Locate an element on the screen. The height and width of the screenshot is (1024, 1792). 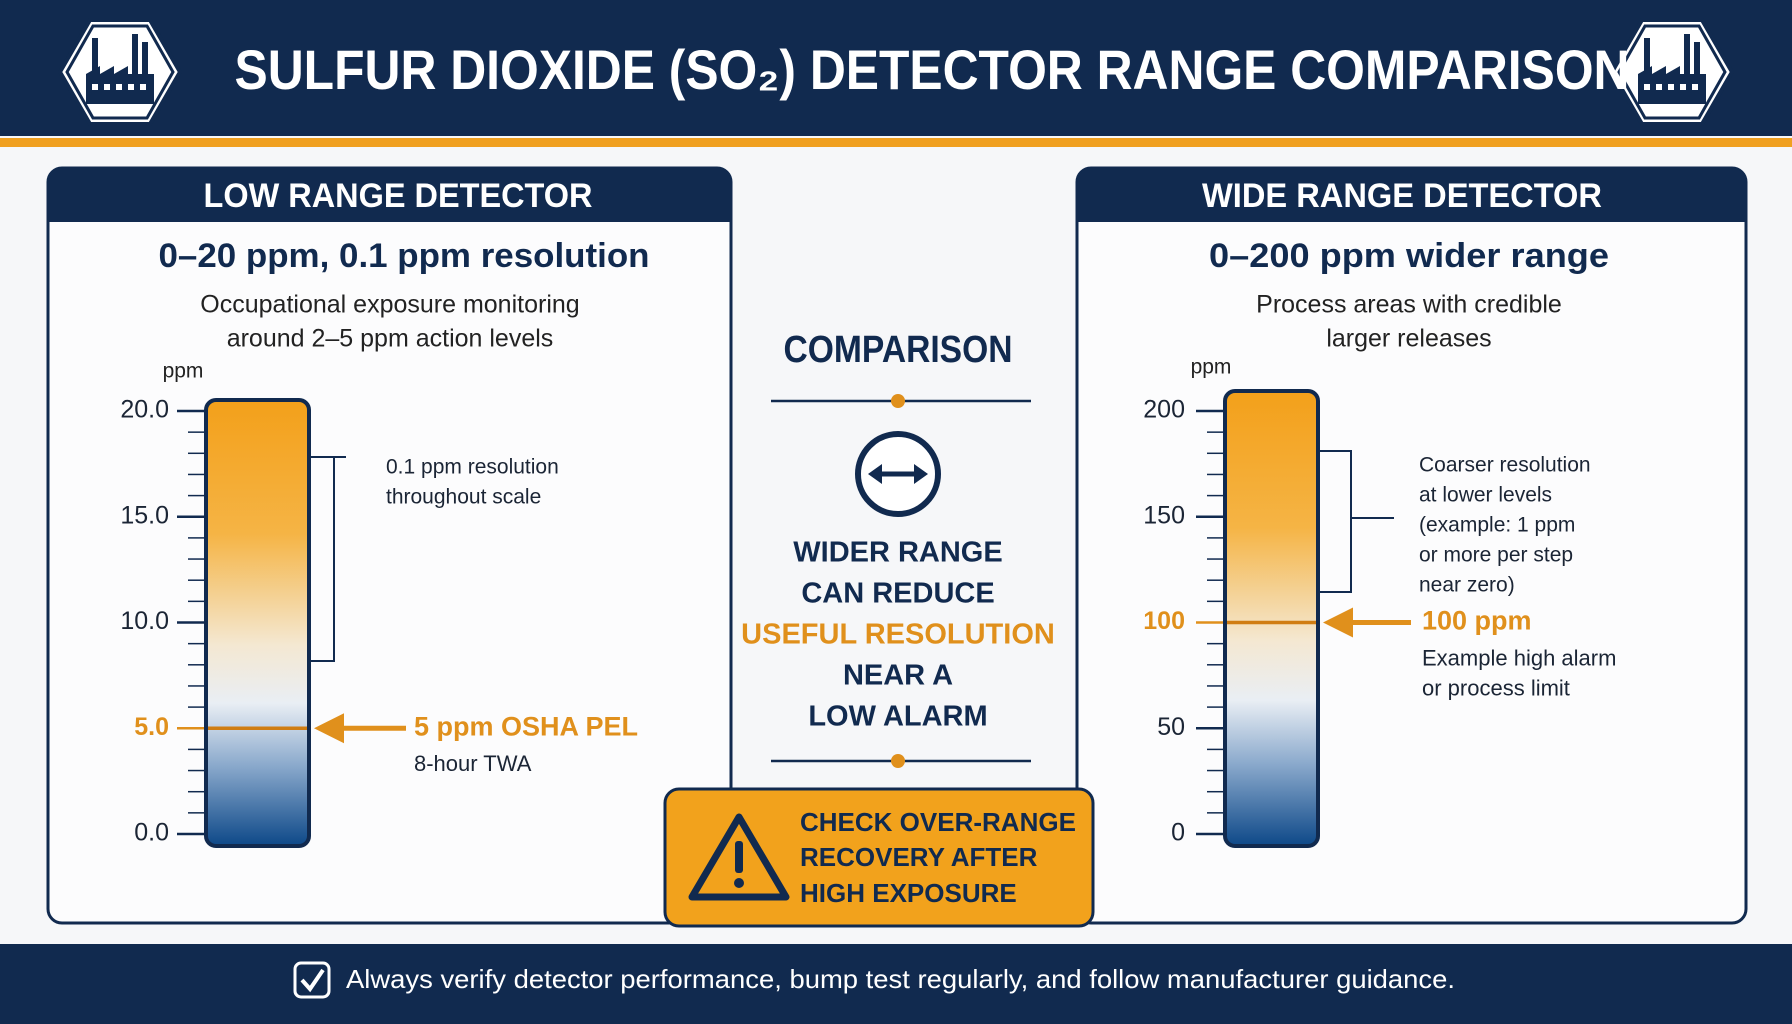
y-tick-label: 200 is located at coordinates (1164, 410).